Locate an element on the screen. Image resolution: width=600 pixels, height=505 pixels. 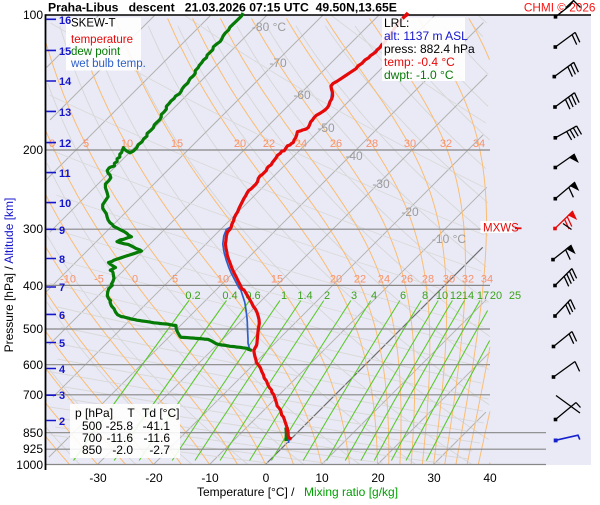
svg-text: T is located at coordinates (131, 413).